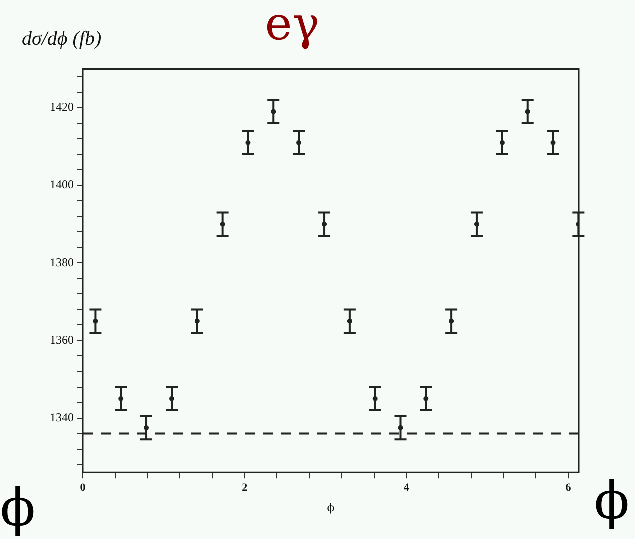 This screenshot has width=635, height=539. What do you see at coordinates (292, 25) in the screenshot?
I see `chart-title: eγ` at bounding box center [292, 25].